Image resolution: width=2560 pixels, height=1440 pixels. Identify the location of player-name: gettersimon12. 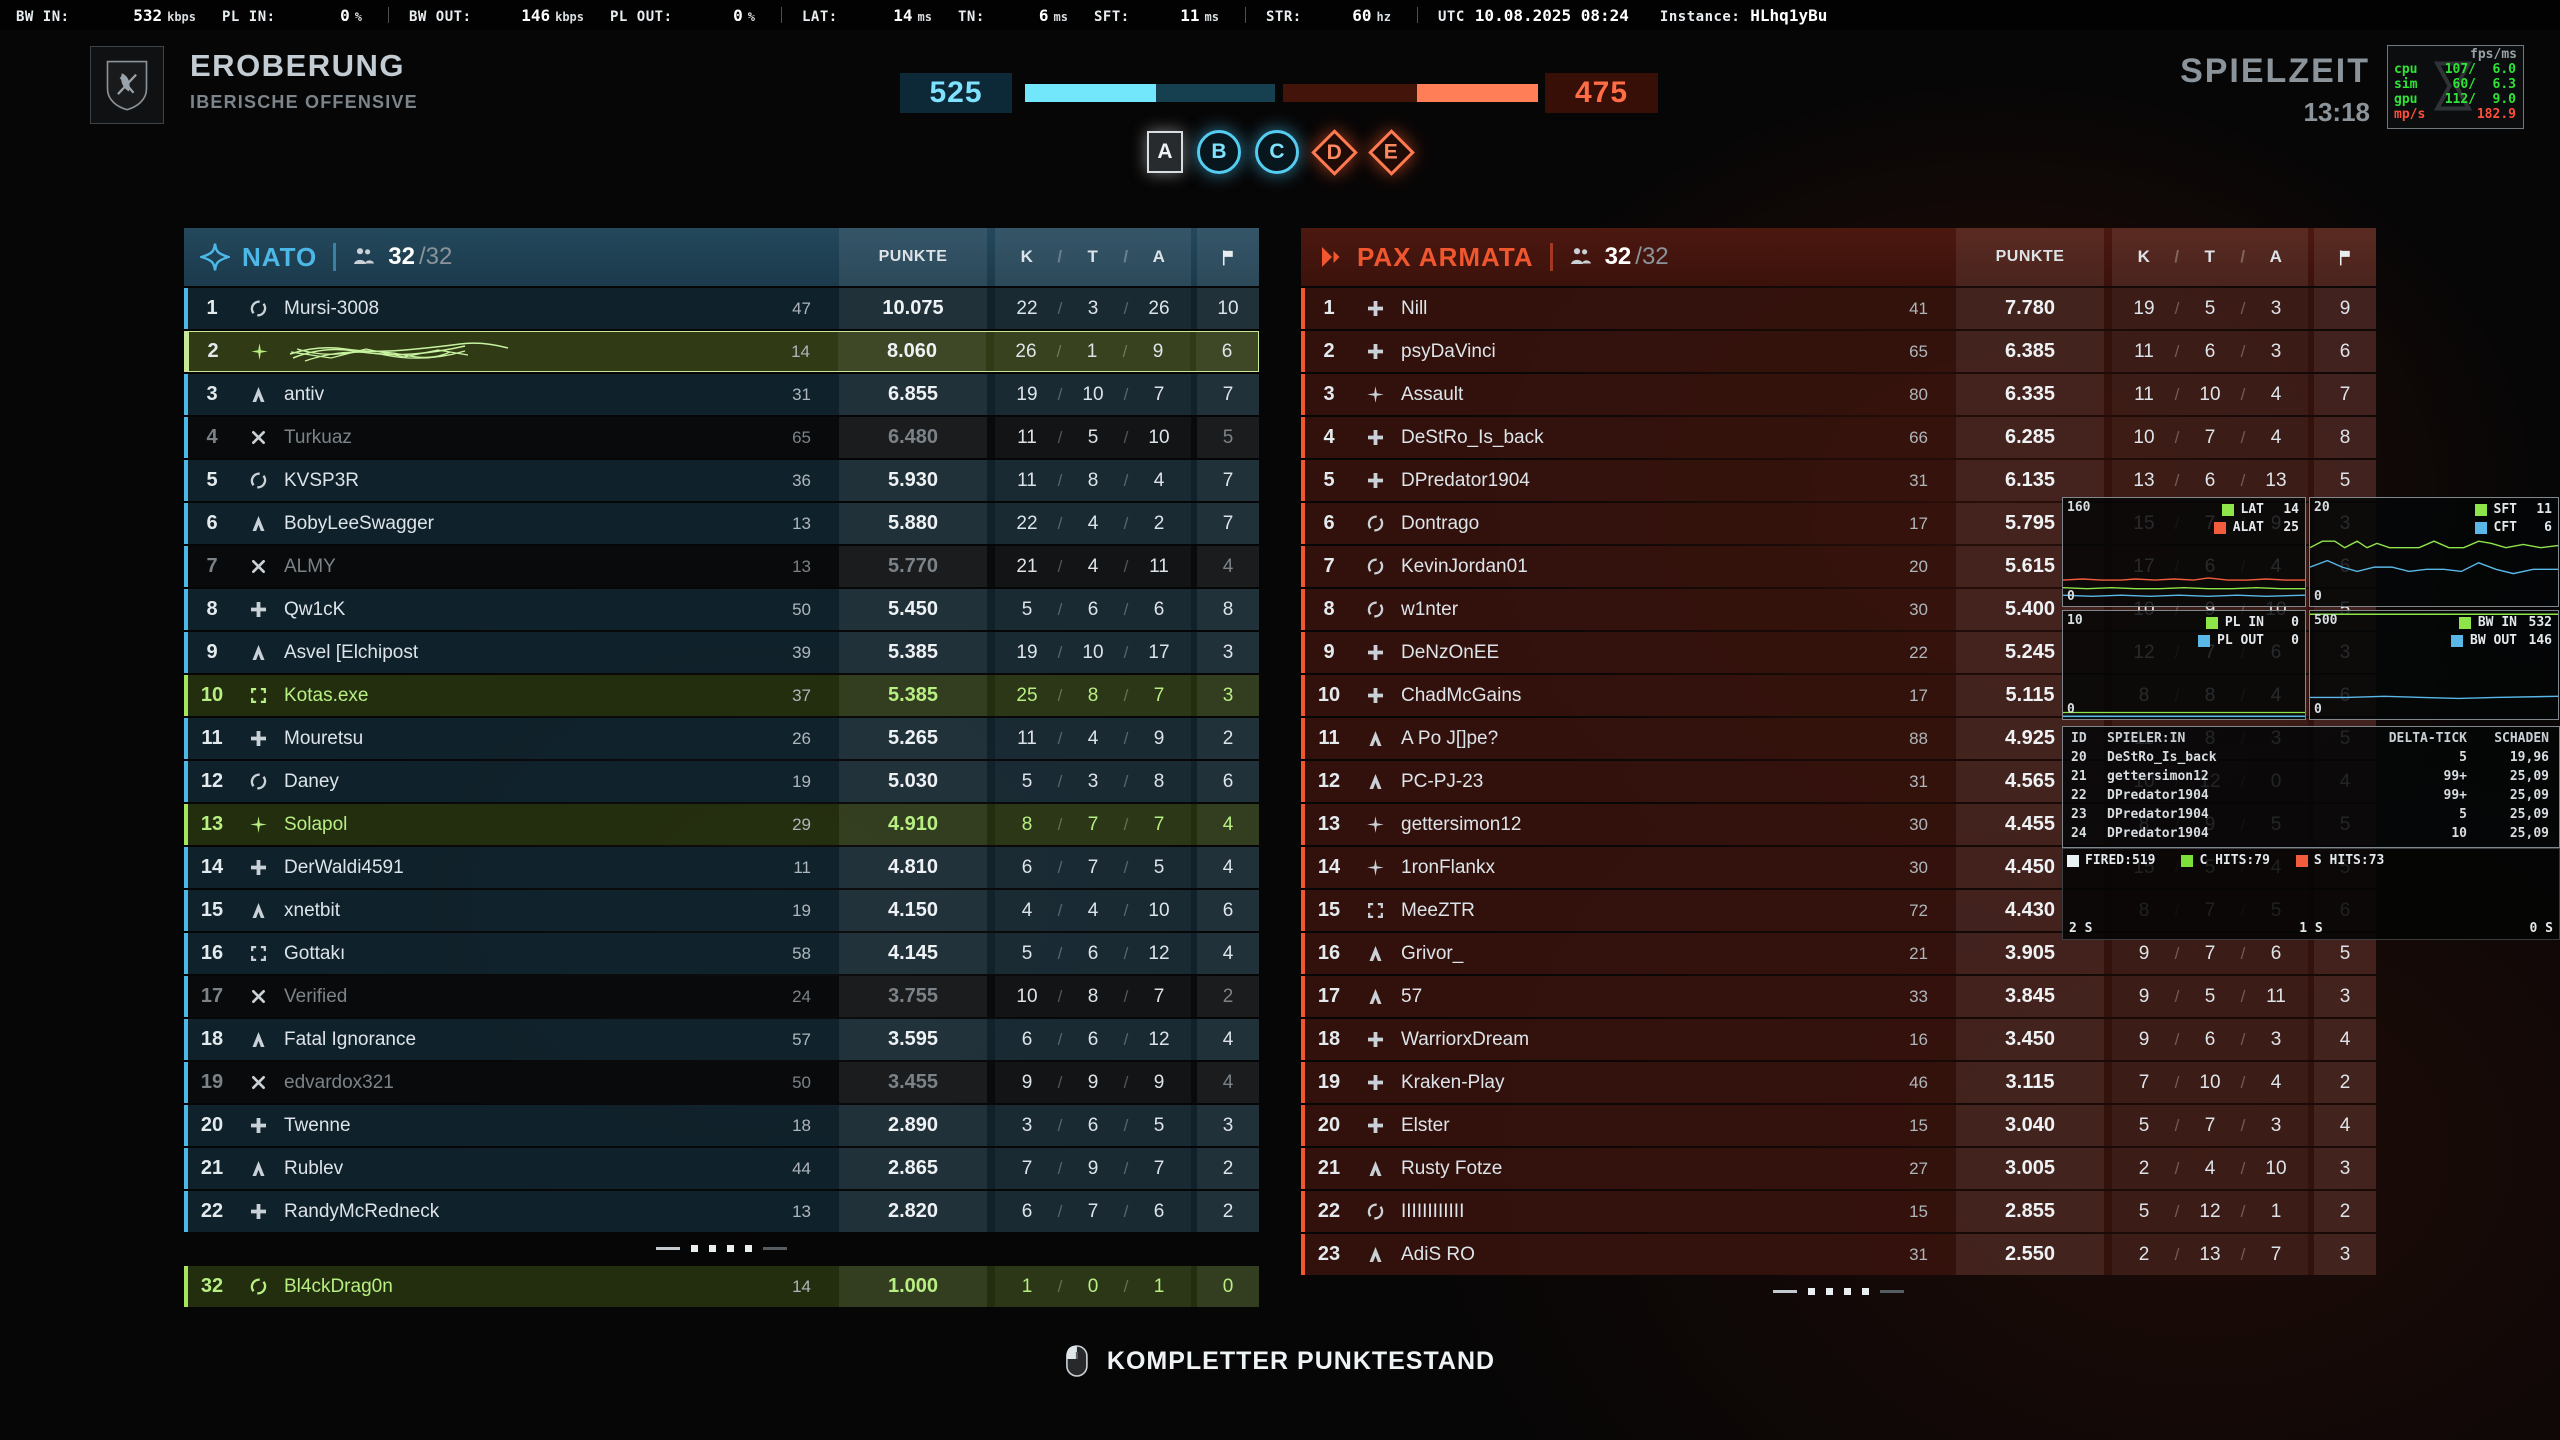
(1461, 824).